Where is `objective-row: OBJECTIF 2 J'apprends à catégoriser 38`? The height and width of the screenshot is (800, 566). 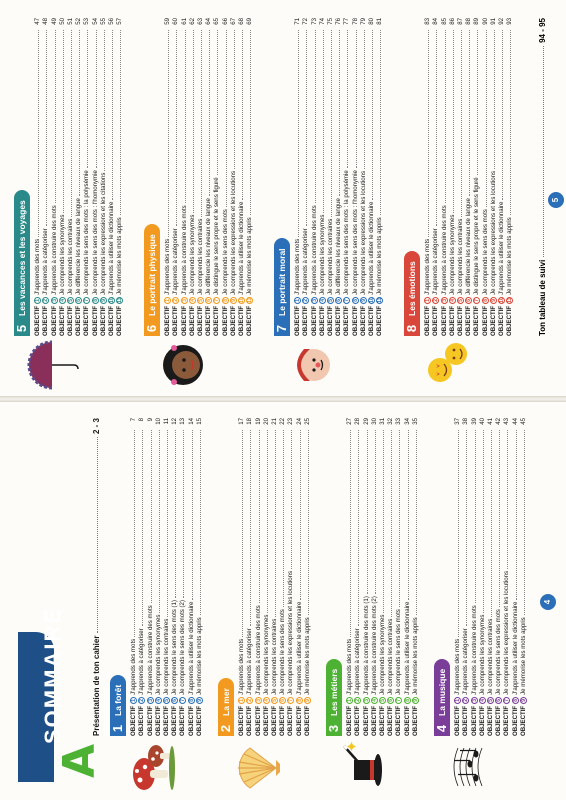
objective-row: OBJECTIF 2 J'apprends à catégoriser 38 is located at coordinates (465, 577).